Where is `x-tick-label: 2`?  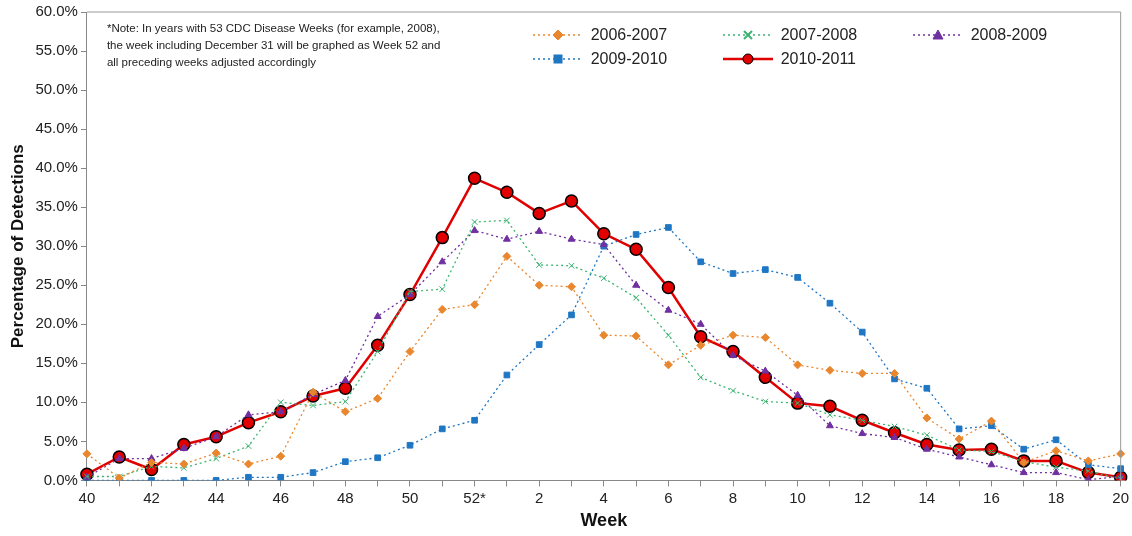 x-tick-label: 2 is located at coordinates (539, 497).